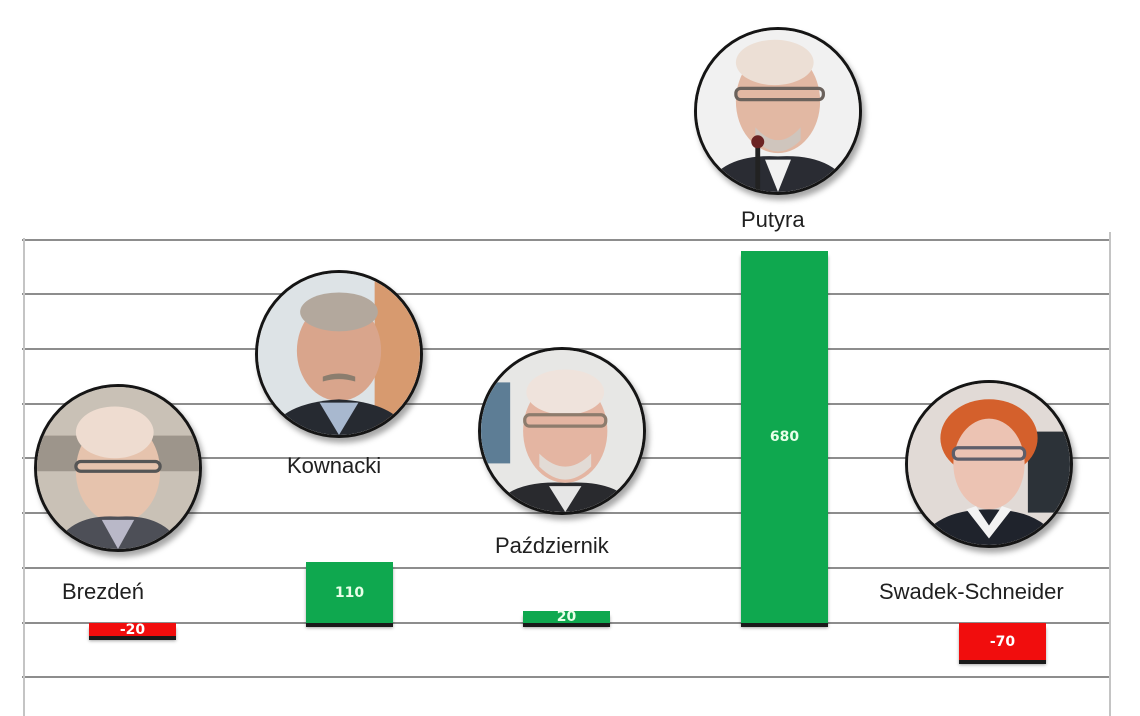 This screenshot has width=1140, height=716. What do you see at coordinates (552, 545) in the screenshot?
I see `person-name-label: Październik` at bounding box center [552, 545].